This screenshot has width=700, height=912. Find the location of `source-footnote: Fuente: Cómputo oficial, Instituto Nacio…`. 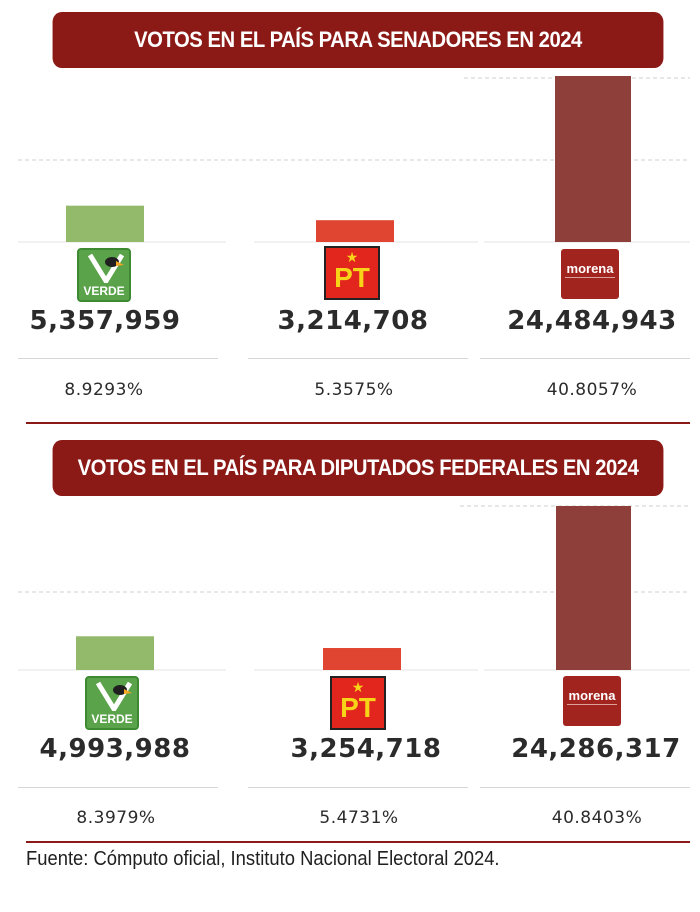

source-footnote: Fuente: Cómputo oficial, Instituto Nacio… is located at coordinates (263, 859).